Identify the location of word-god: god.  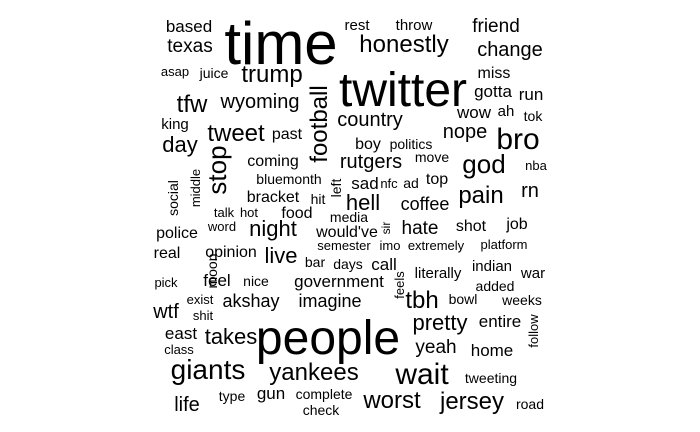
(483, 164).